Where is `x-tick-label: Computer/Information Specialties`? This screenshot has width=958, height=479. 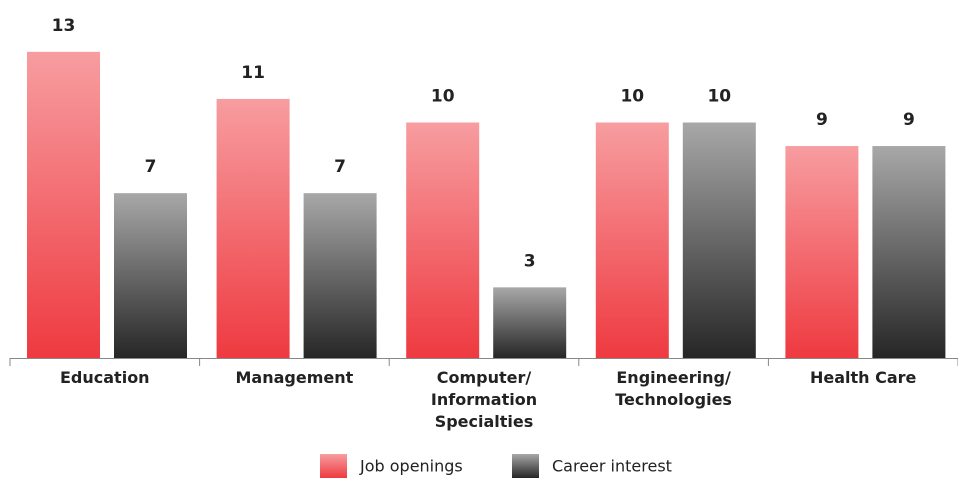
x-tick-label: Computer/Information Specialties is located at coordinates (484, 399).